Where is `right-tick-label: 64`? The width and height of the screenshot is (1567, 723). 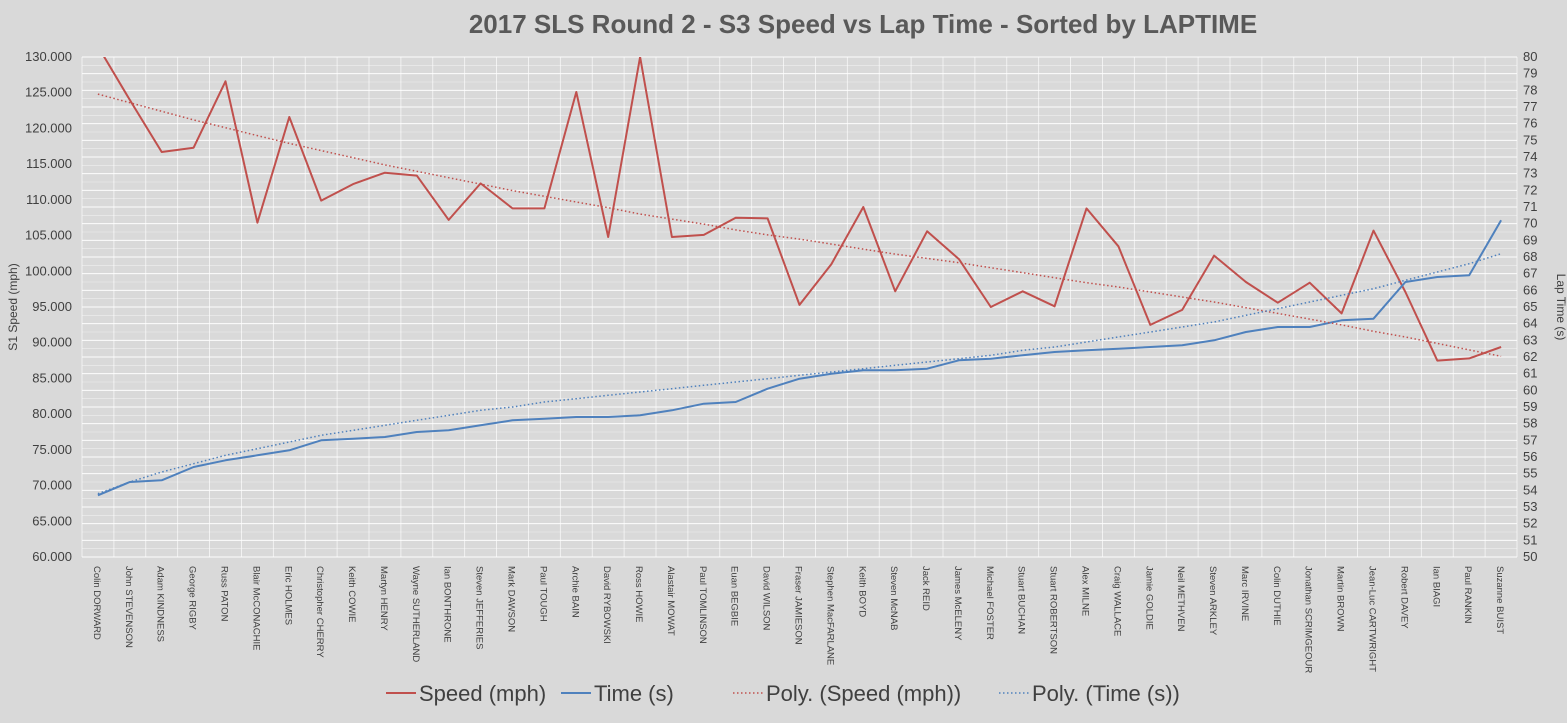 right-tick-label: 64 is located at coordinates (1530, 323).